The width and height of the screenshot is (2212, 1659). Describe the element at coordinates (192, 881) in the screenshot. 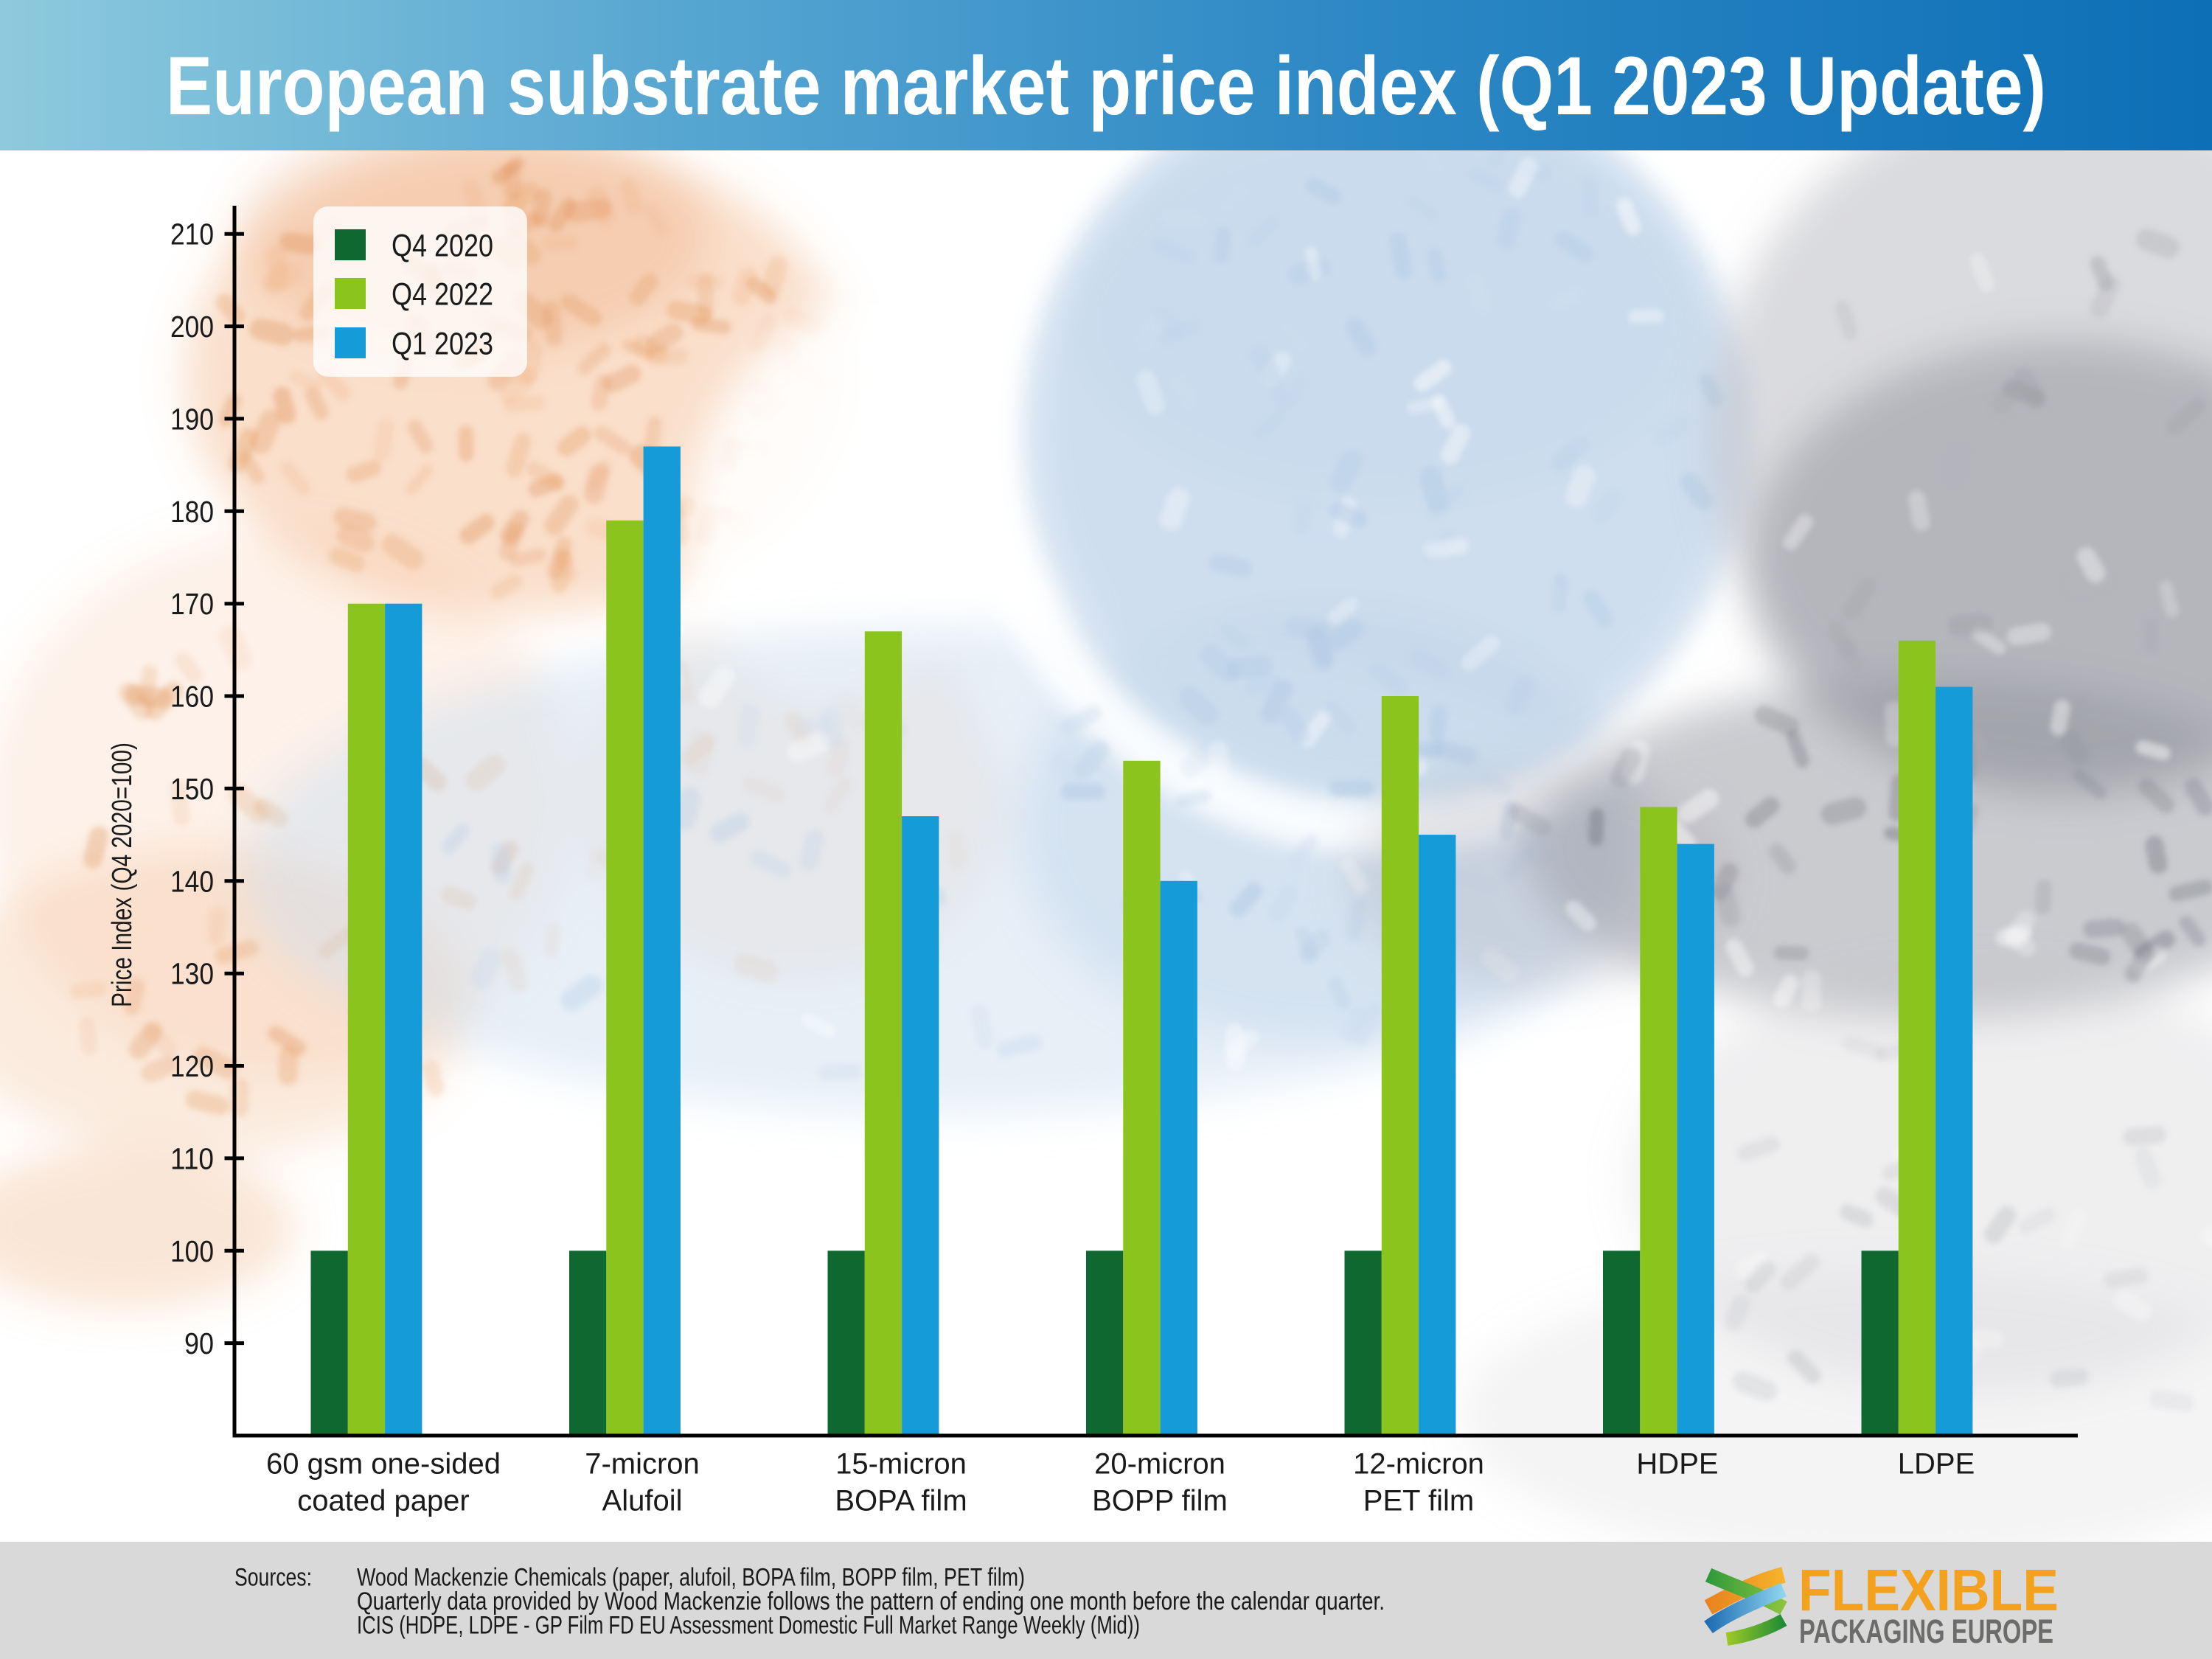

I see `svg-text: 140` at that location.